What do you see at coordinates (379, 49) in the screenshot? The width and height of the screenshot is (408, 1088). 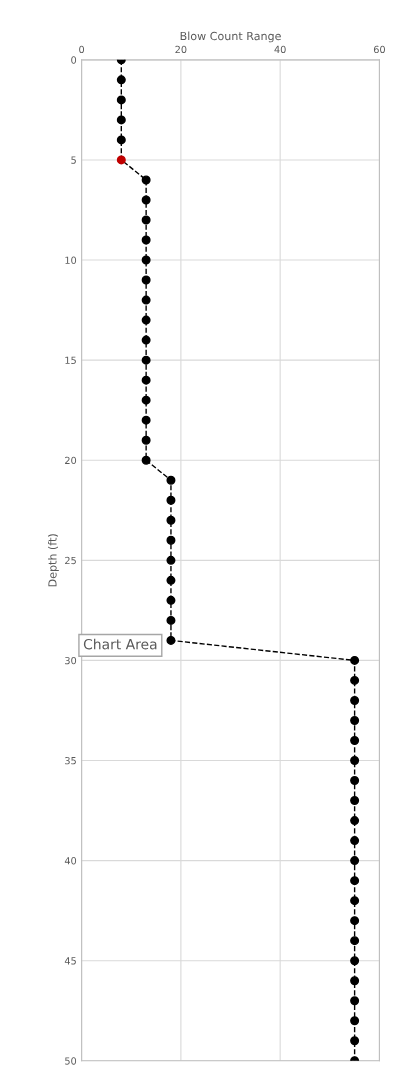 I see `x-tick-label: 60` at bounding box center [379, 49].